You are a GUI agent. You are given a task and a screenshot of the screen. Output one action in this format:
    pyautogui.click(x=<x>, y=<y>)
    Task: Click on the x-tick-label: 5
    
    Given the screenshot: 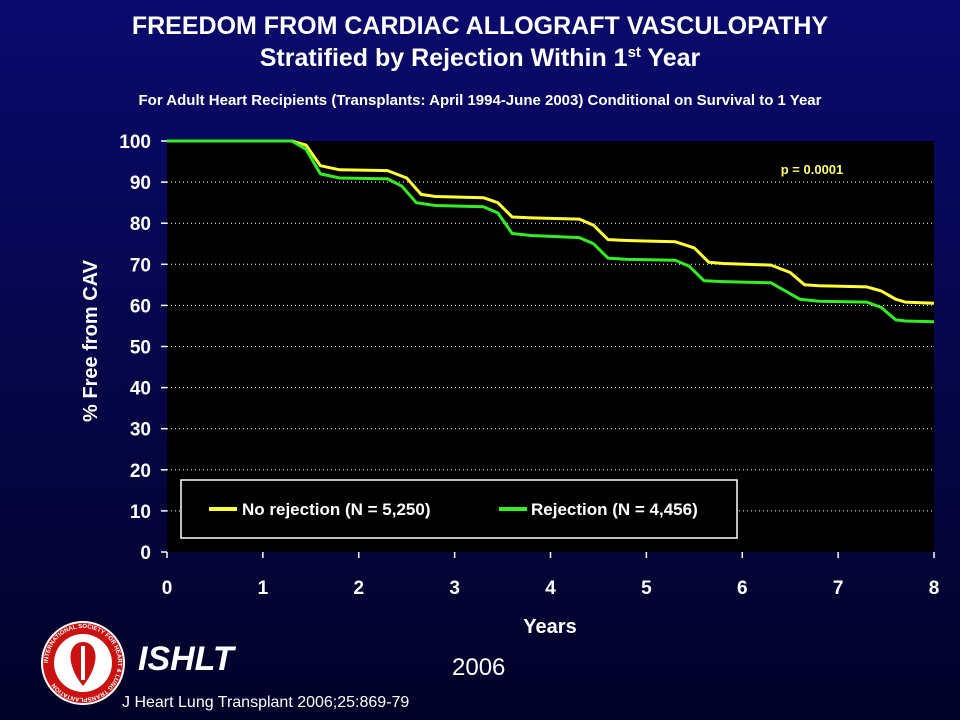 What is the action you would take?
    pyautogui.click(x=646, y=588)
    